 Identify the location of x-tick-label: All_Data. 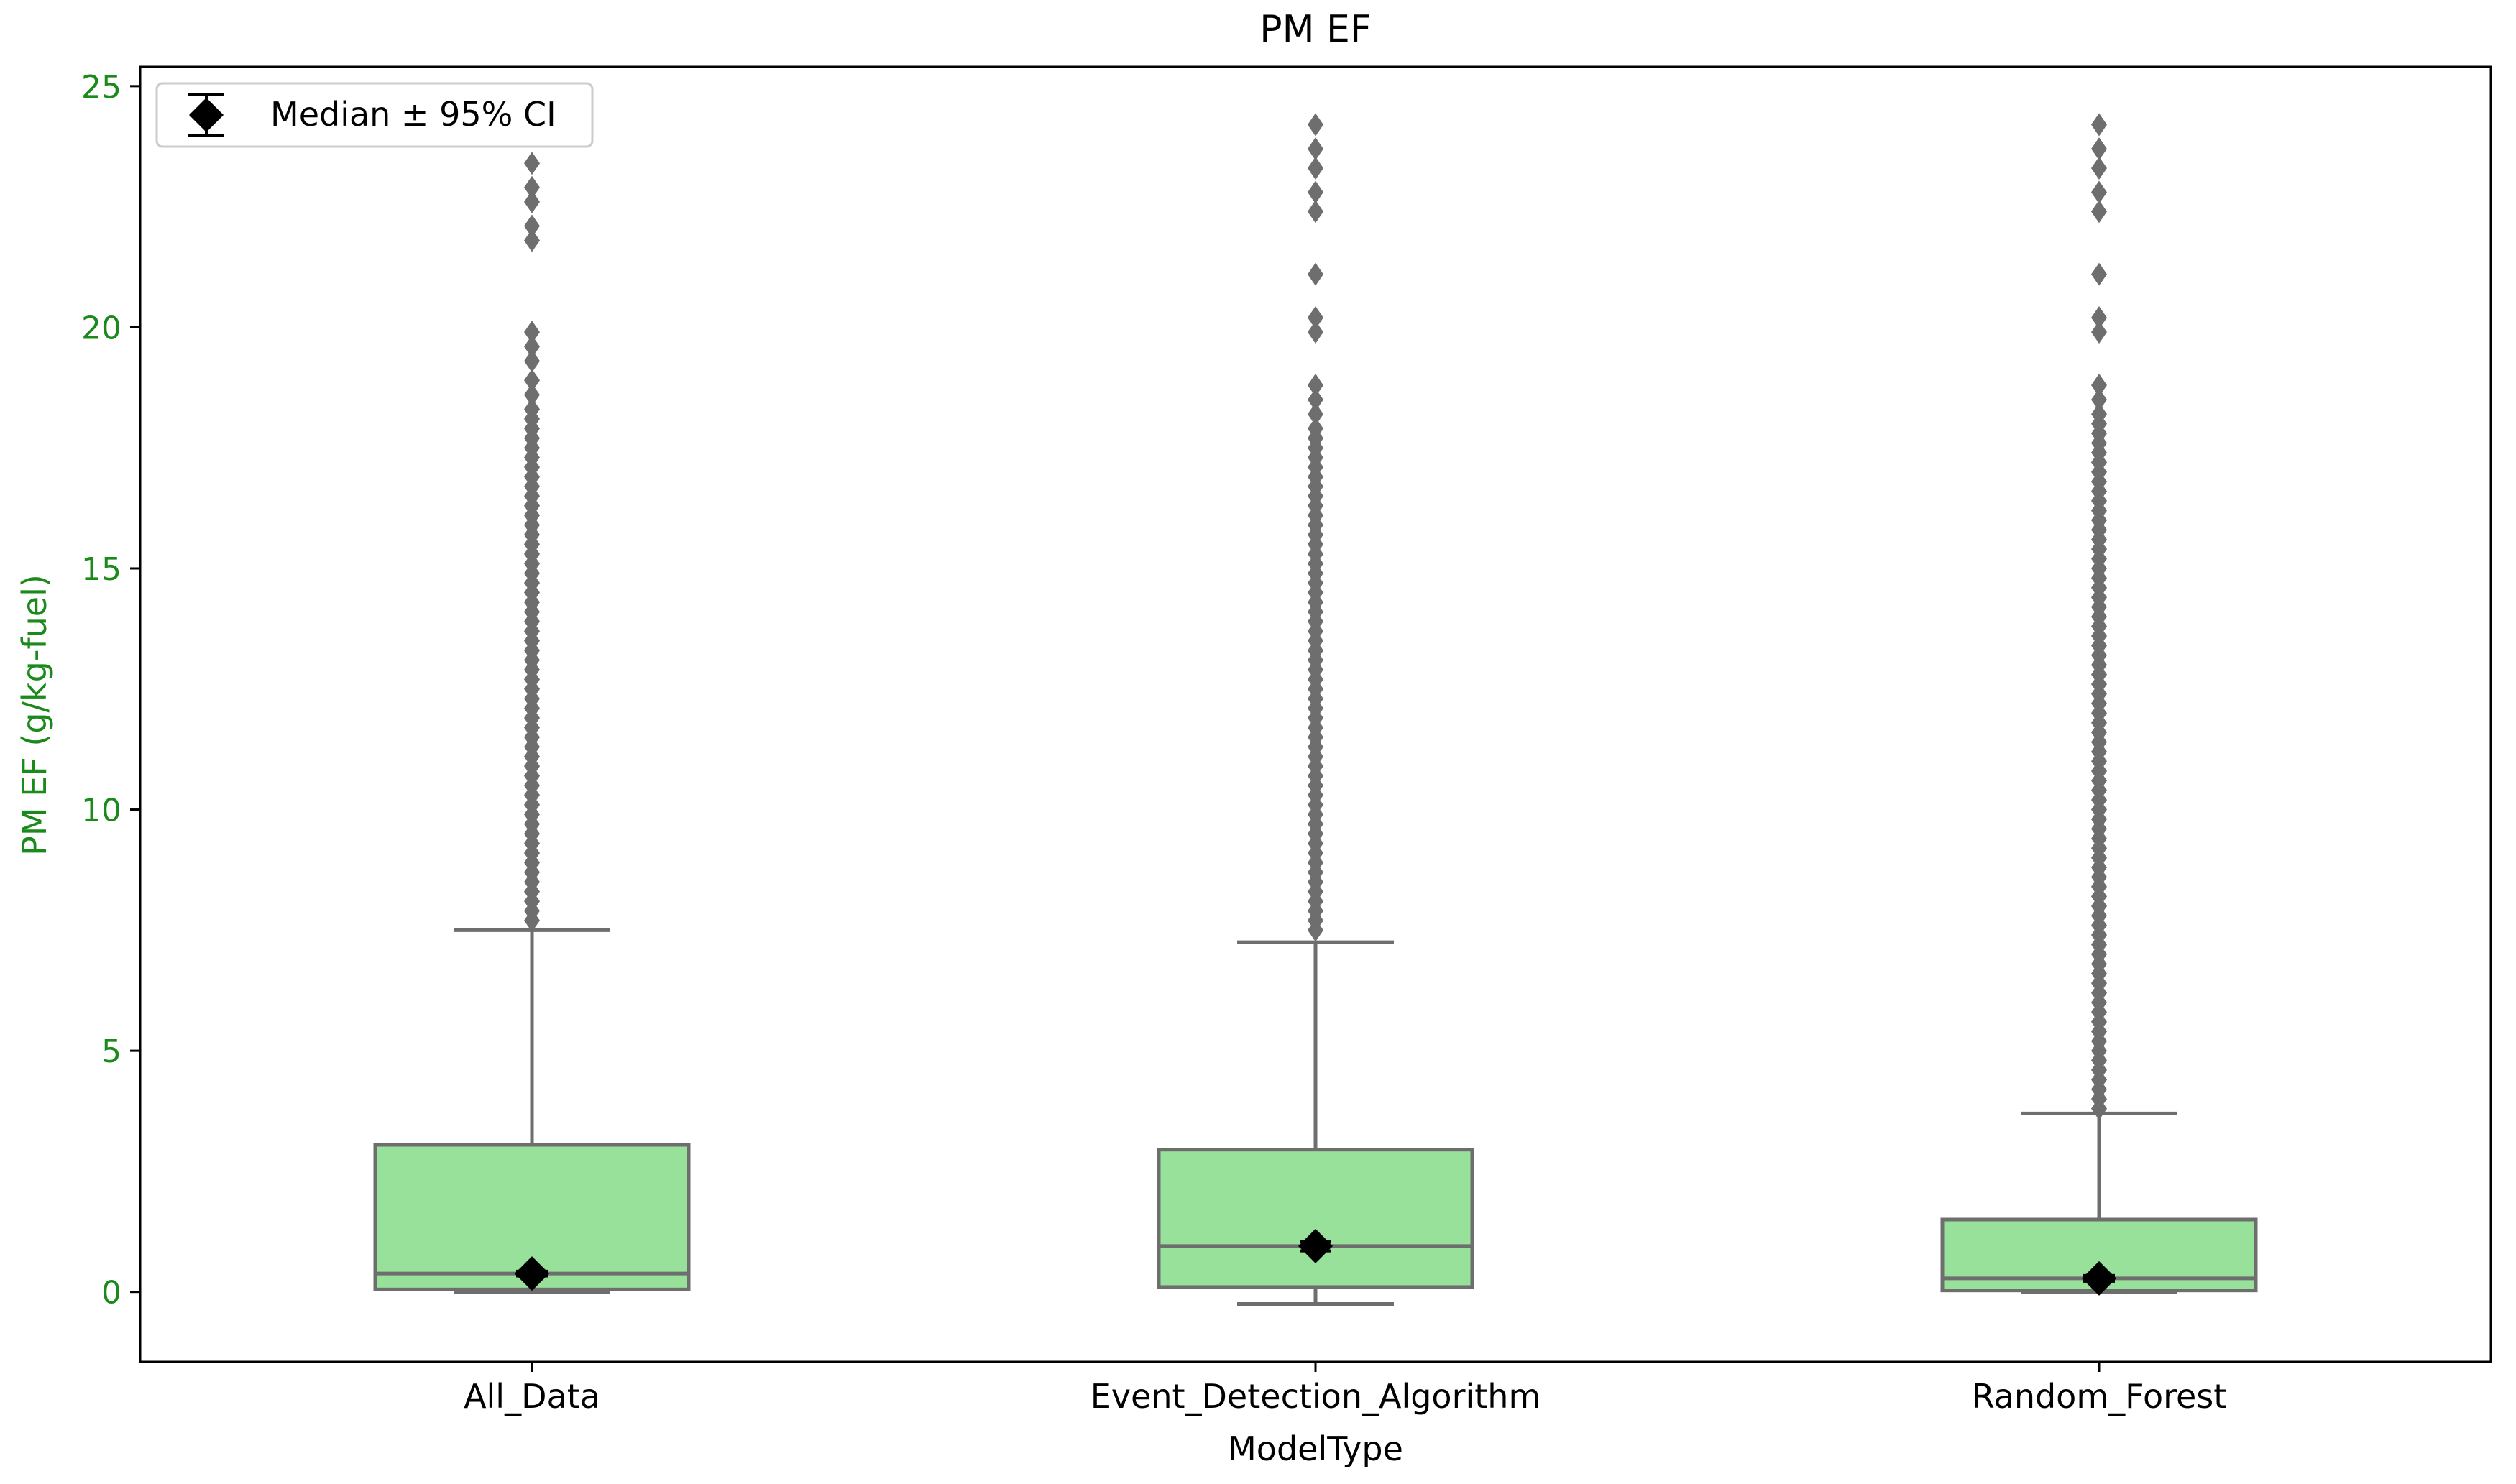
(532, 1396).